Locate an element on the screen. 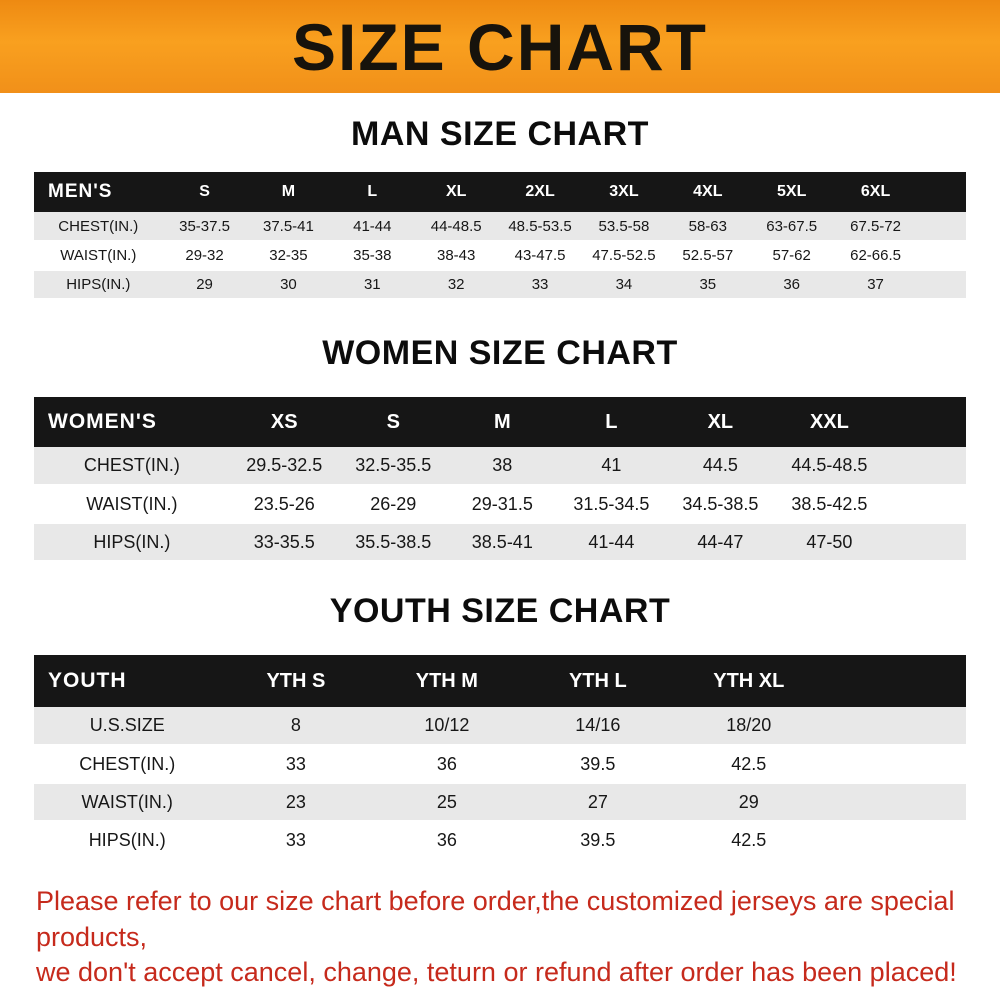 The height and width of the screenshot is (1000, 1000). size-value: 32.5-35.5 is located at coordinates (393, 465).